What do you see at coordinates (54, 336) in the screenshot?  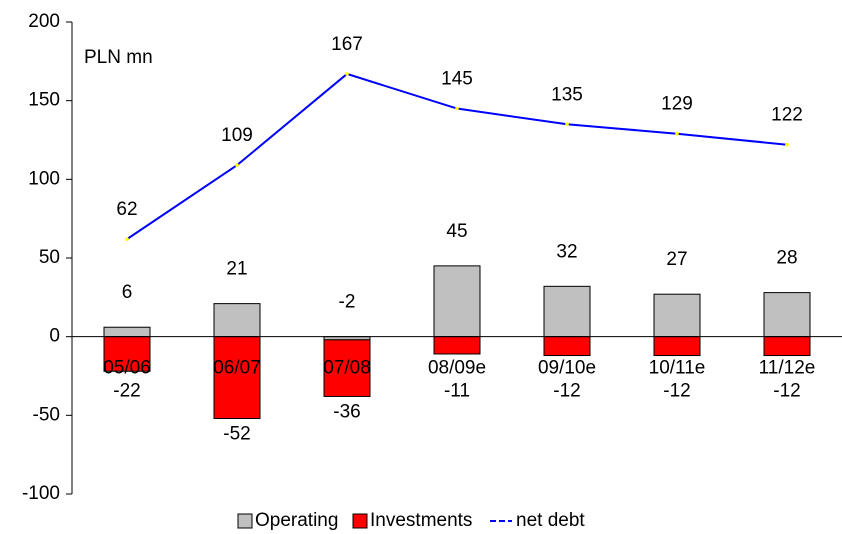 I see `y-tick-label: 0` at bounding box center [54, 336].